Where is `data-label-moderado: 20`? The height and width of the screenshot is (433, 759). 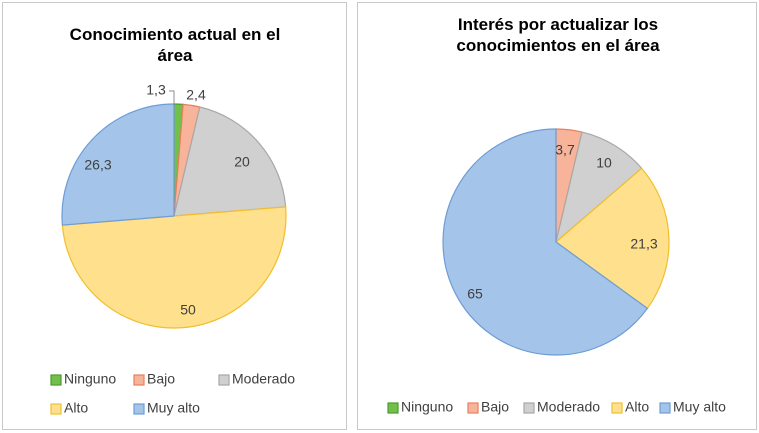
data-label-moderado: 20 is located at coordinates (242, 162).